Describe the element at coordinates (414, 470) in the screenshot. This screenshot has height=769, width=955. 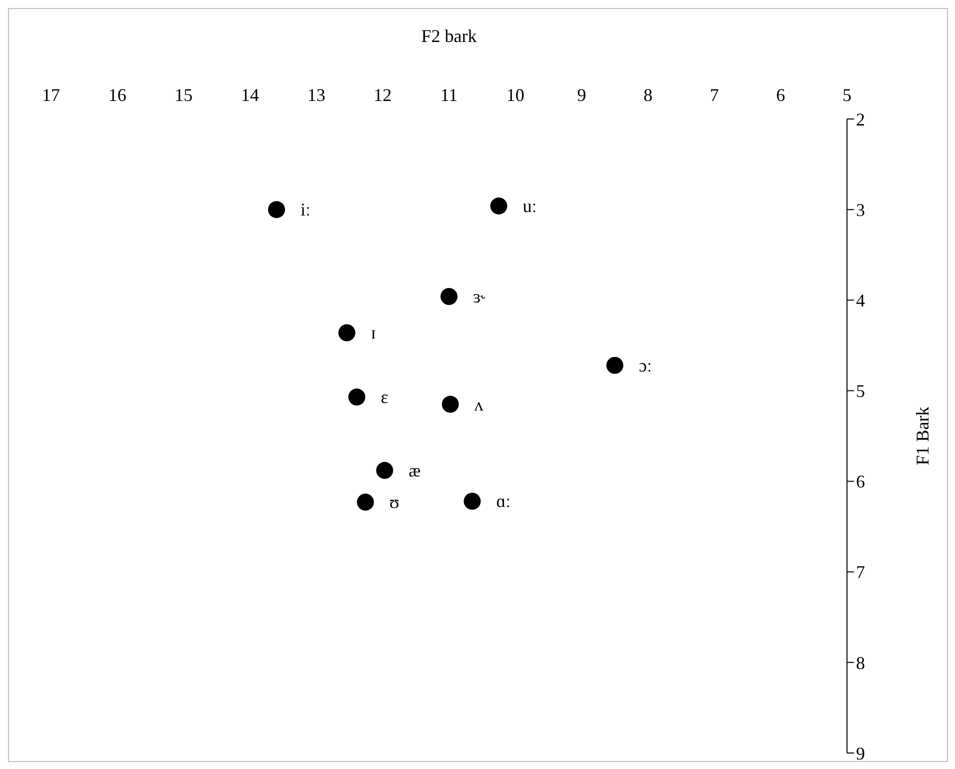
I see `annotation: æ` at that location.